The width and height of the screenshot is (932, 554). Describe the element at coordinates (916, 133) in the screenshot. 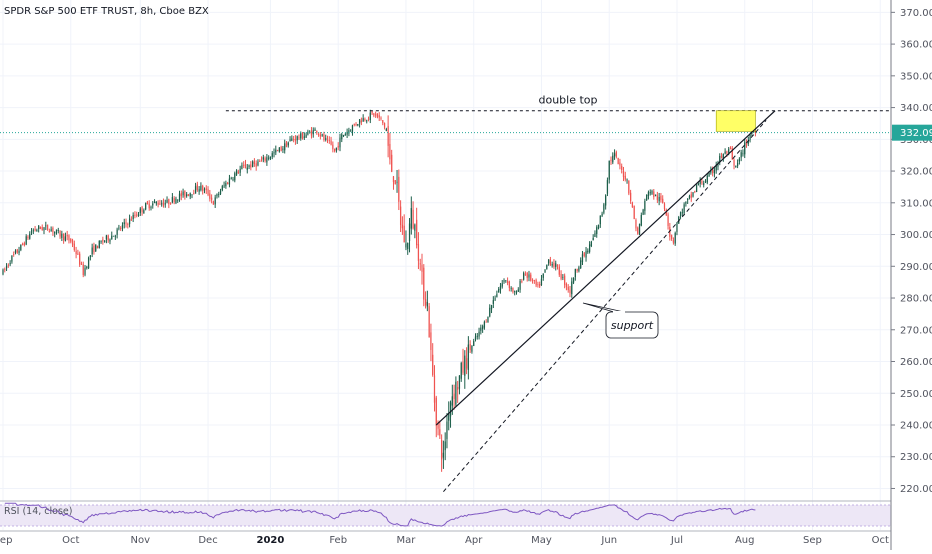

I see `last-price-label: 332.09` at that location.